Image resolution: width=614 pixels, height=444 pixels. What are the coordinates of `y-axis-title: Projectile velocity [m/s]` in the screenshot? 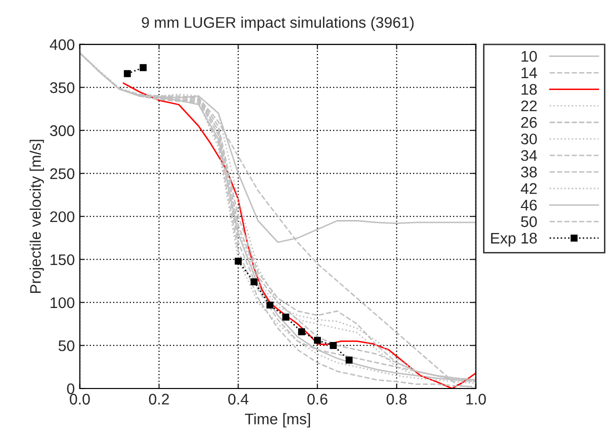 It's located at (37, 216).